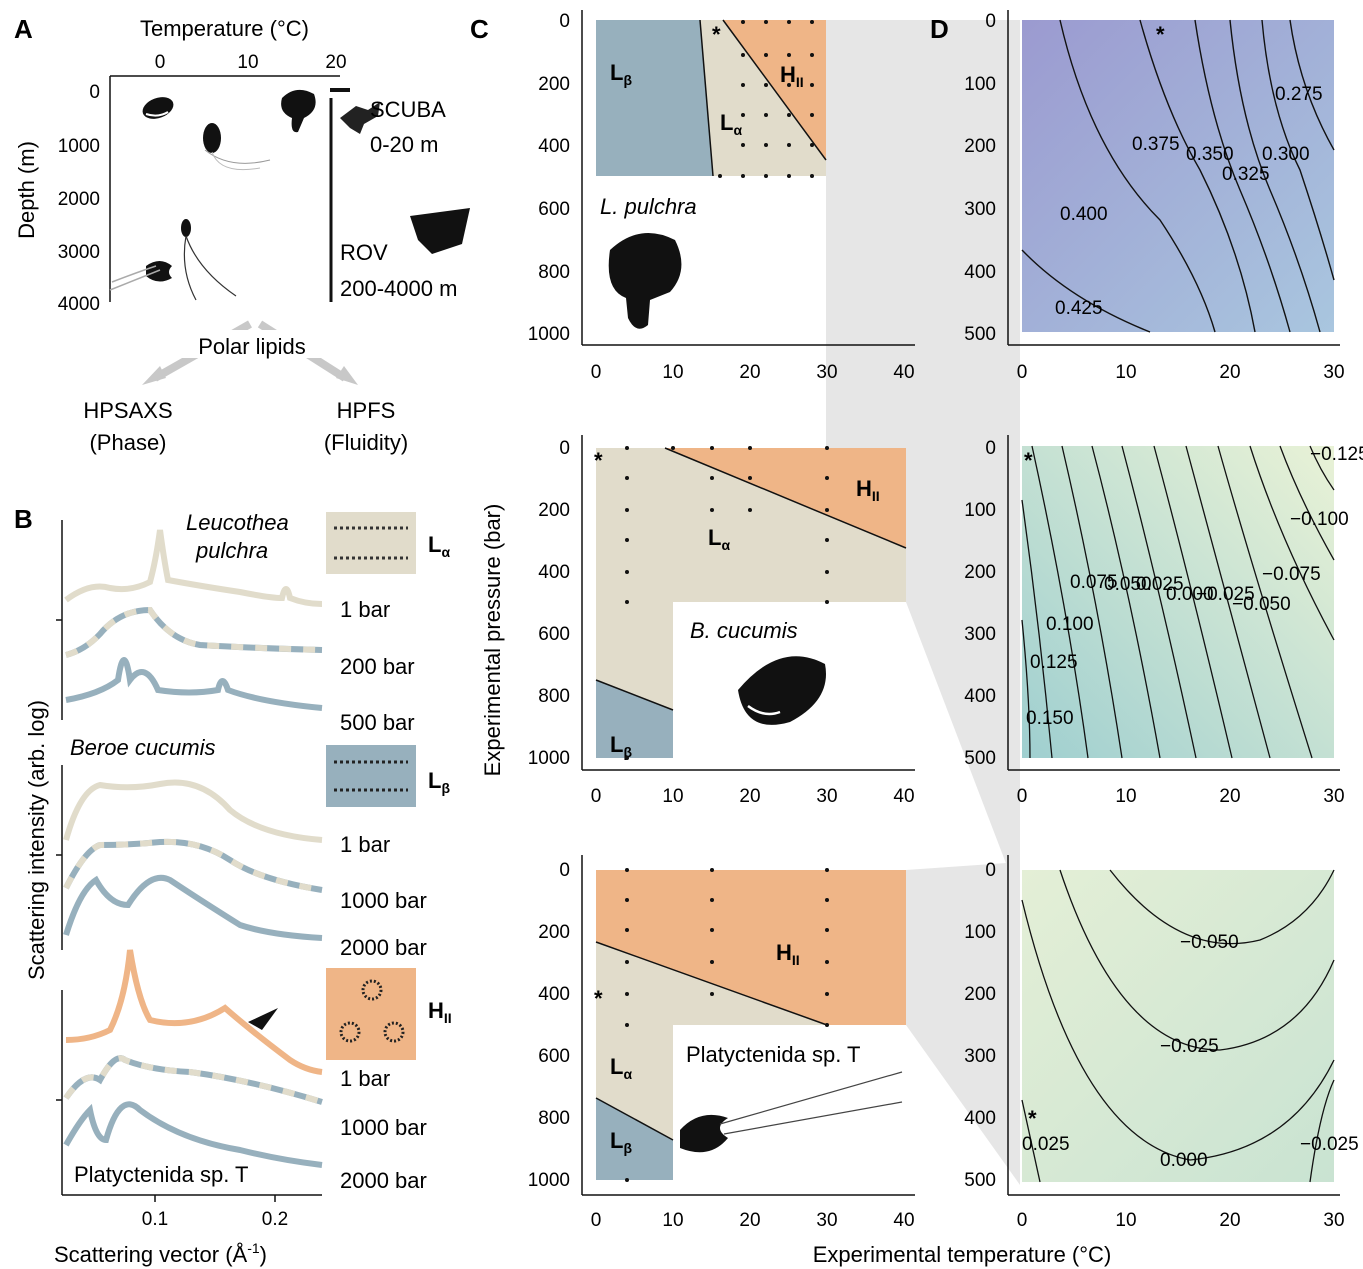 The width and height of the screenshot is (1363, 1269). I want to click on curve-pt-1000bar-dash, so click(193, 1080).